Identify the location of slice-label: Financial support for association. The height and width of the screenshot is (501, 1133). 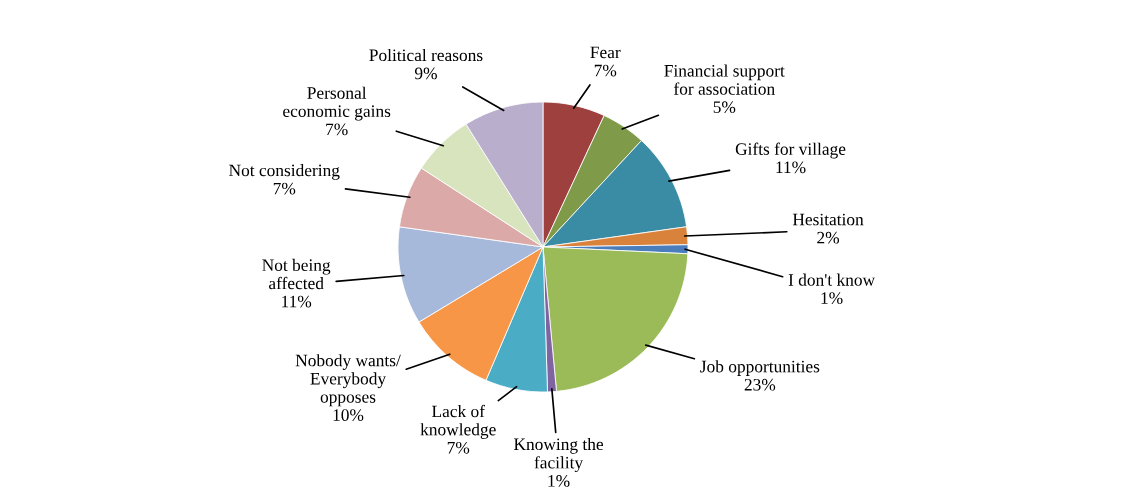
(724, 79).